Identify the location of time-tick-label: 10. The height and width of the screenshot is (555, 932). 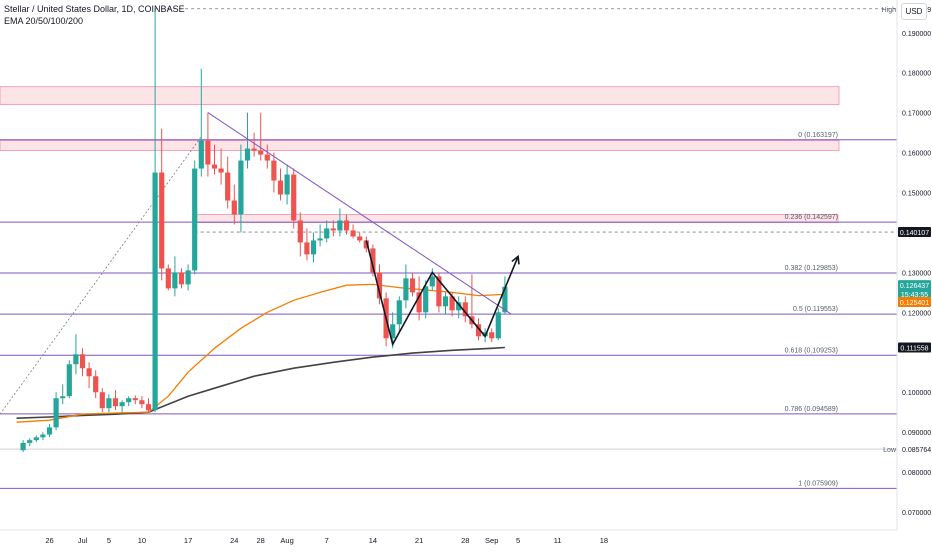
(142, 540).